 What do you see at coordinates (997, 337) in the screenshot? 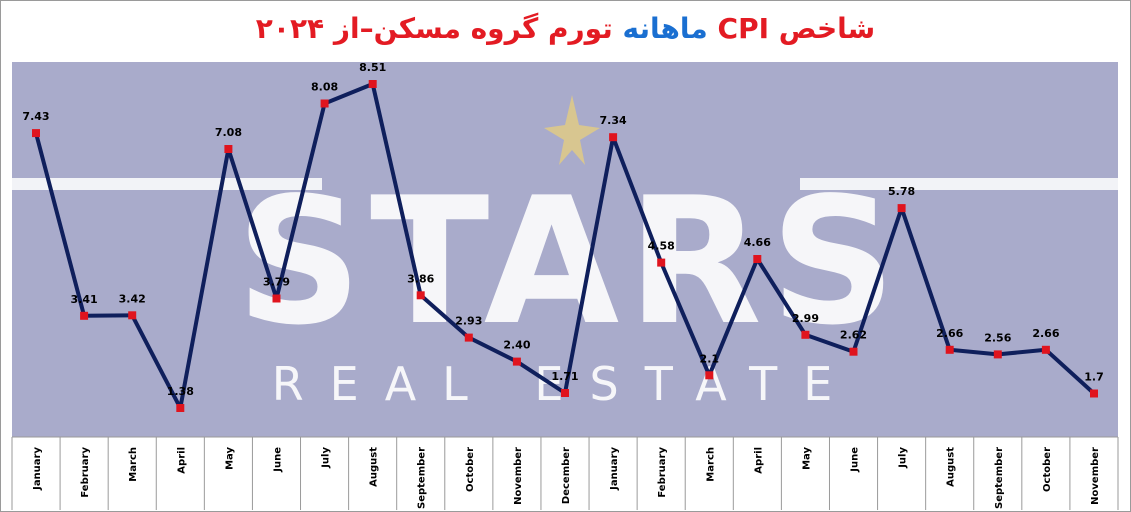
I see `data-label: 2.56` at bounding box center [997, 337].